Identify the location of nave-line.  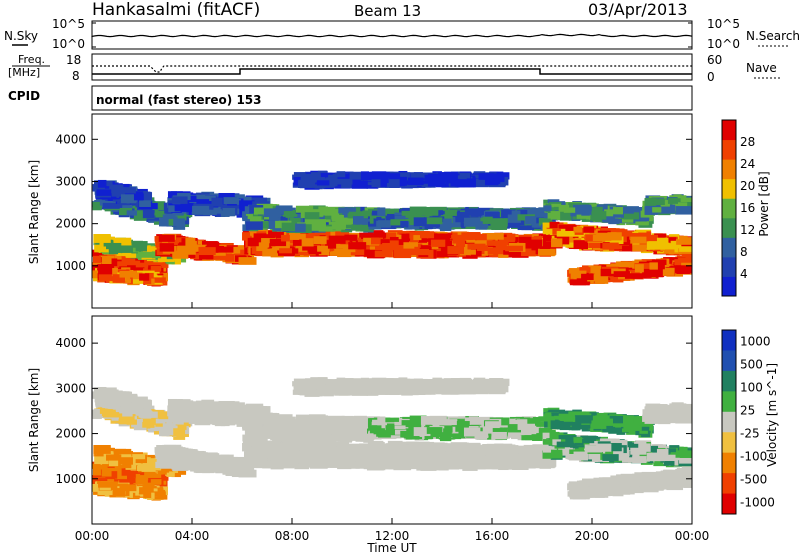
(392, 69).